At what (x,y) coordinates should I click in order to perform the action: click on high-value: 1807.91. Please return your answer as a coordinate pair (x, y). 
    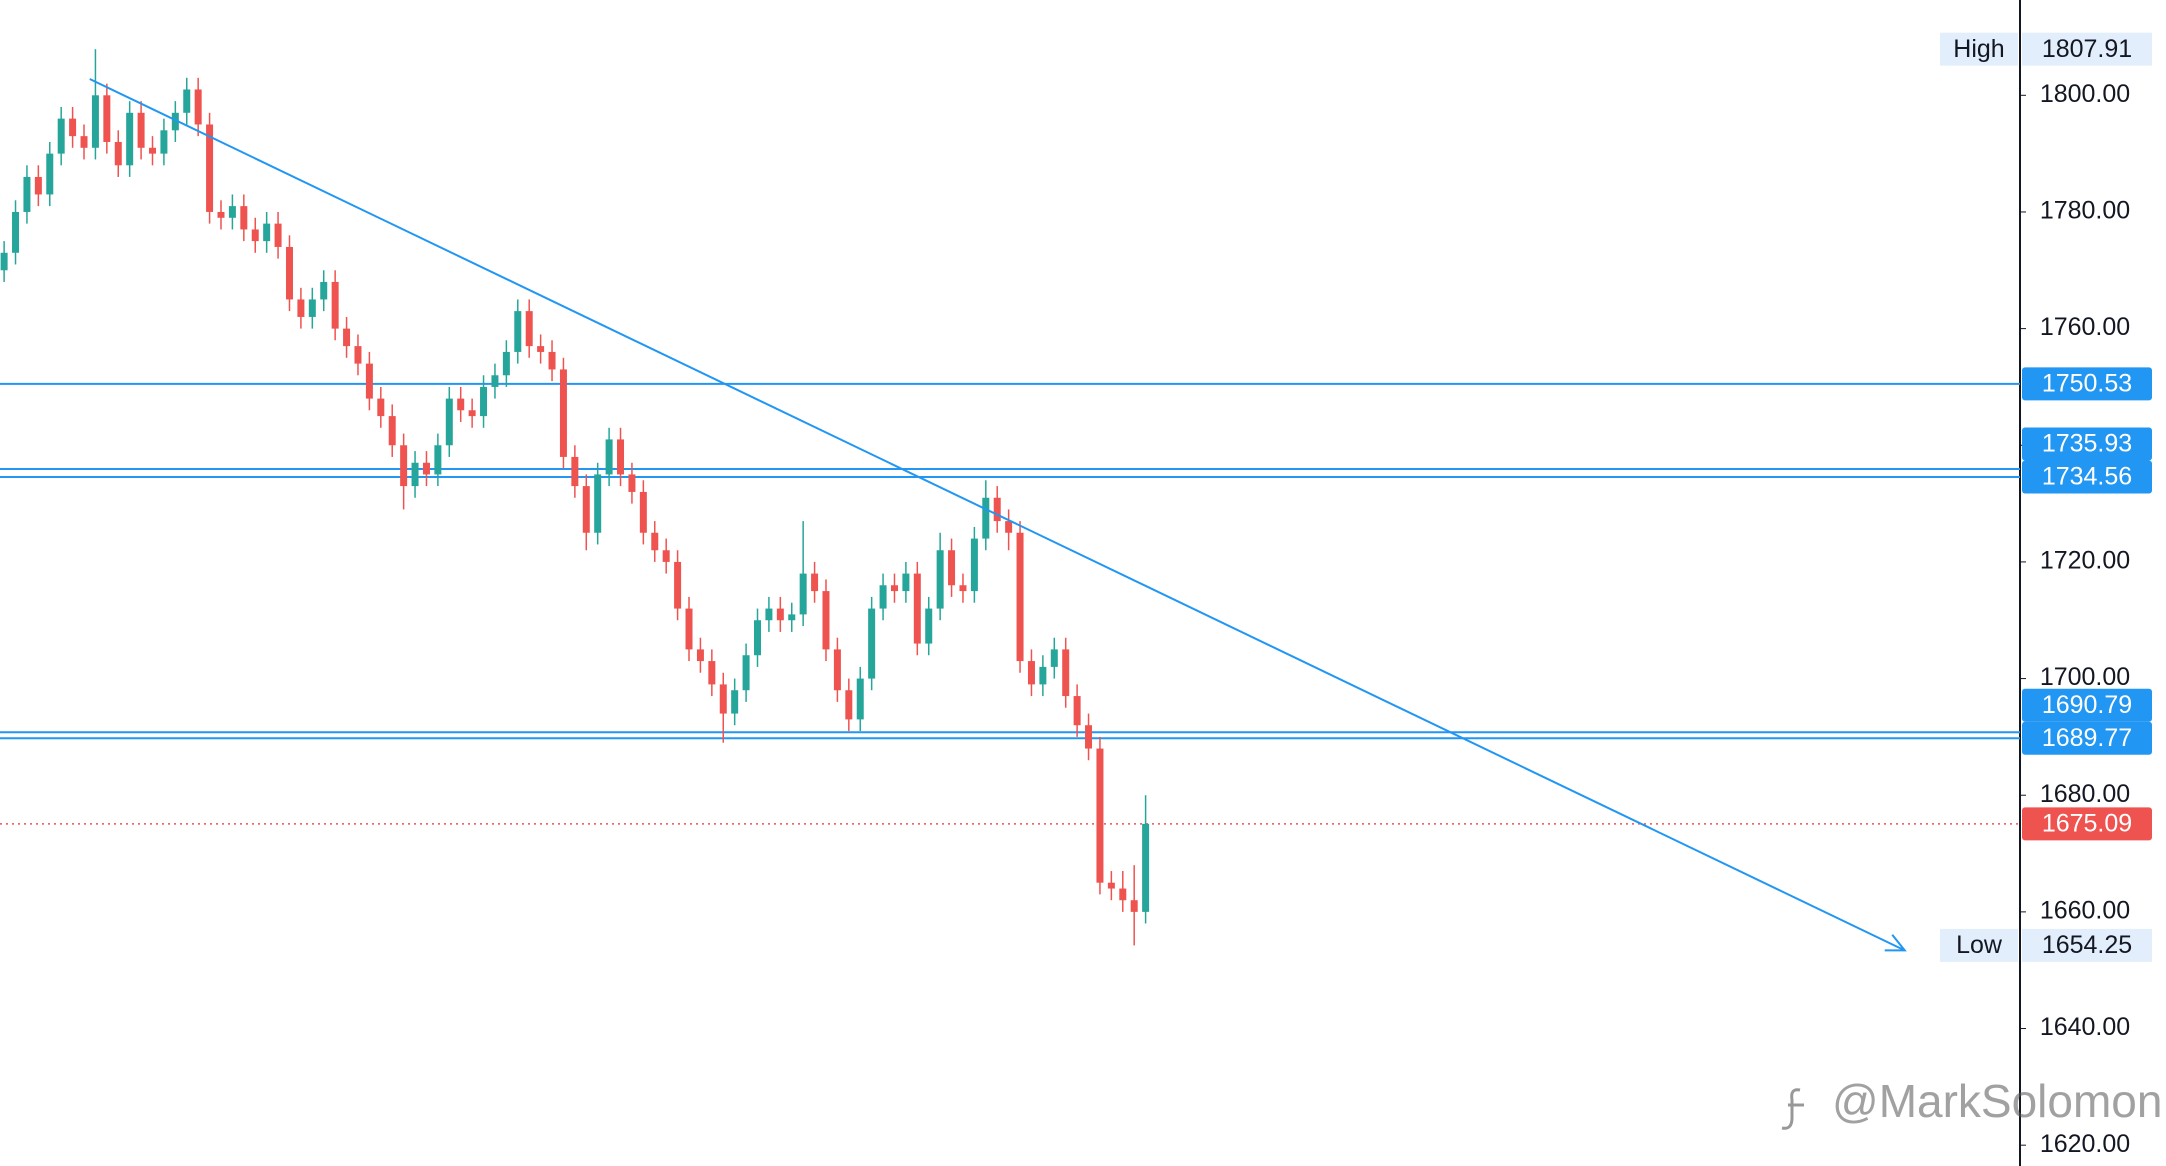
    Looking at the image, I should click on (2087, 49).